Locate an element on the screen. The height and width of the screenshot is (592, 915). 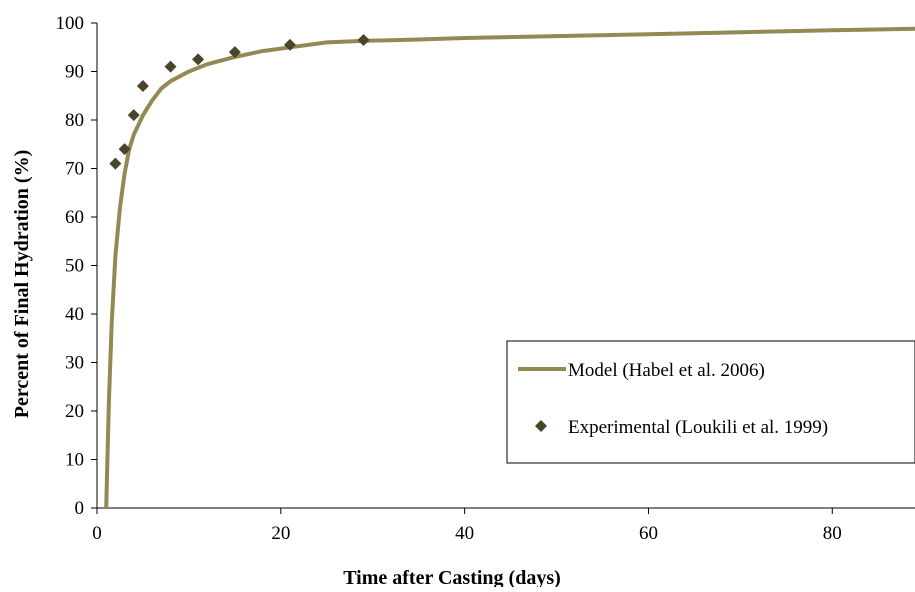
y-tick-label: 50 is located at coordinates (74, 266).